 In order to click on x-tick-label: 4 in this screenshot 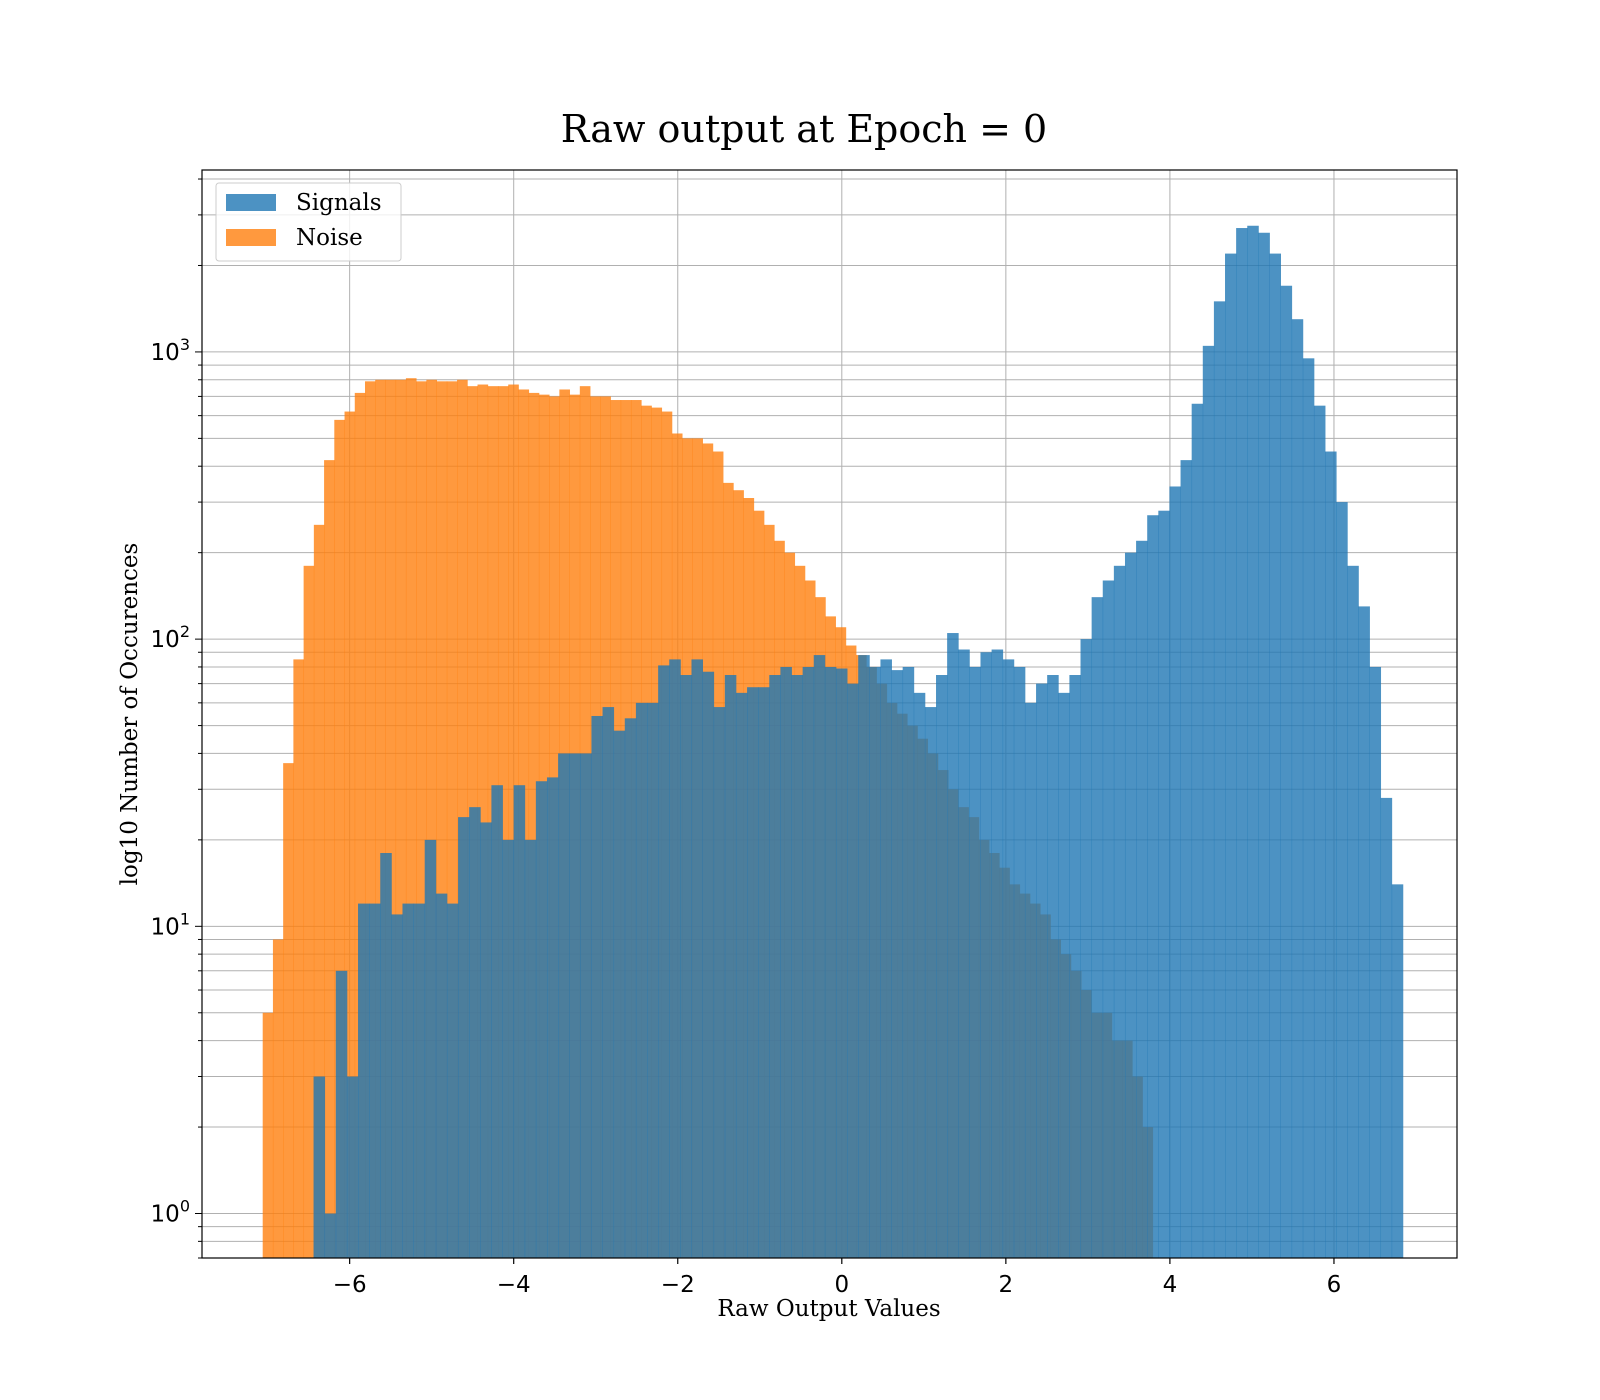, I will do `click(1170, 1285)`.